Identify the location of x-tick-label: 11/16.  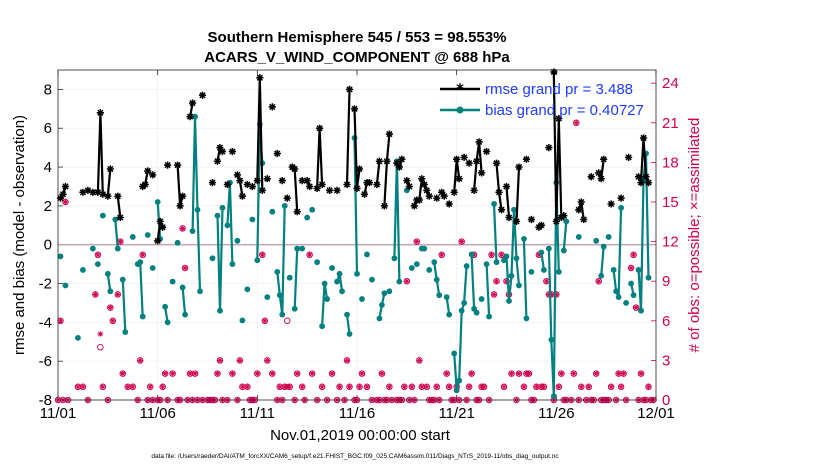
(357, 413).